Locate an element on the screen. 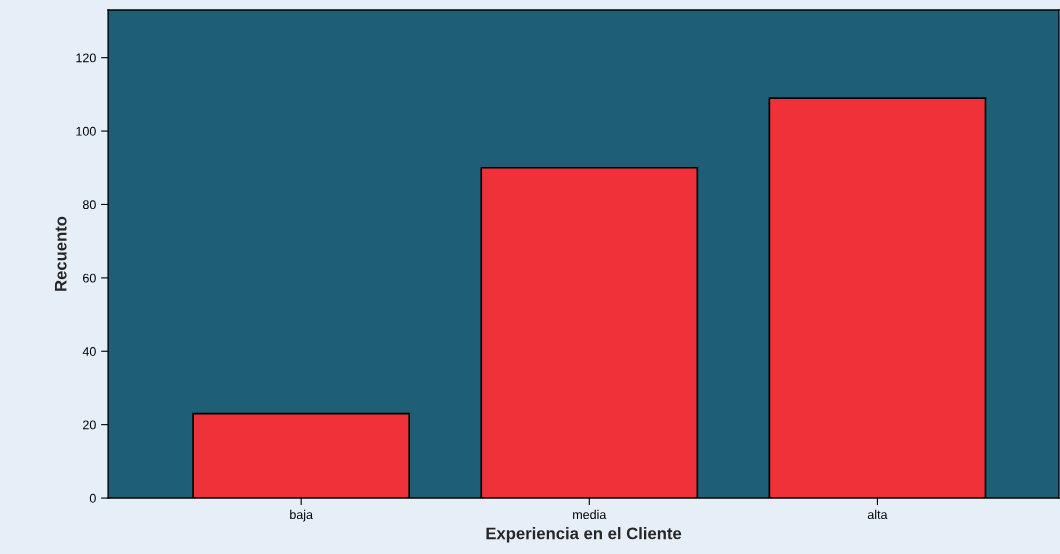  x-axis-title: Experiencia en el Cliente is located at coordinates (584, 535).